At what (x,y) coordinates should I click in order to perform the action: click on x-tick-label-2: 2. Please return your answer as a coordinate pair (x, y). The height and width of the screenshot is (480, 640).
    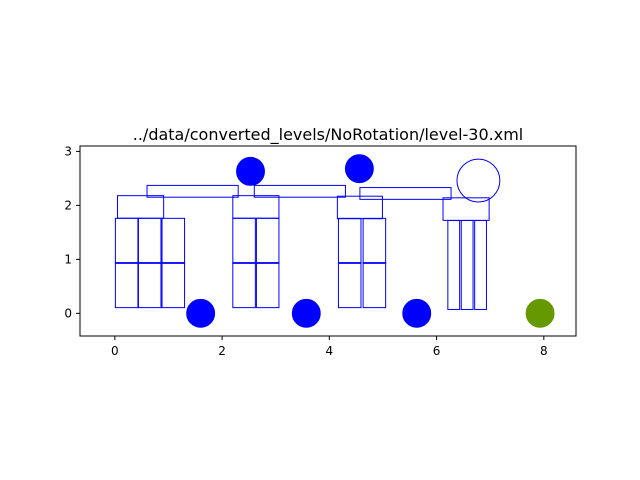
    Looking at the image, I should click on (222, 351).